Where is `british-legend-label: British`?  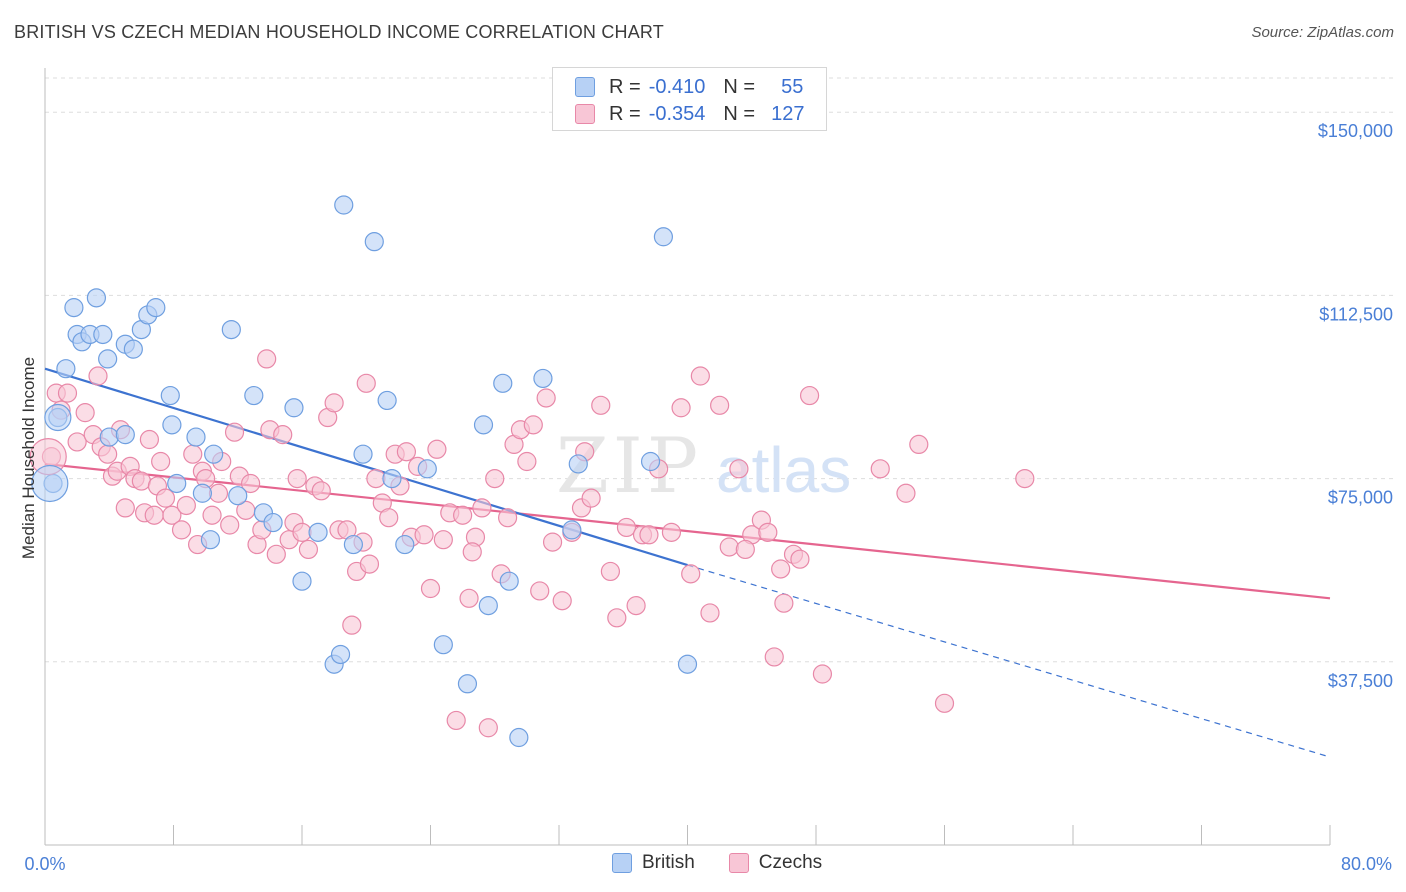
british-legend-label: British is located at coordinates (668, 862).